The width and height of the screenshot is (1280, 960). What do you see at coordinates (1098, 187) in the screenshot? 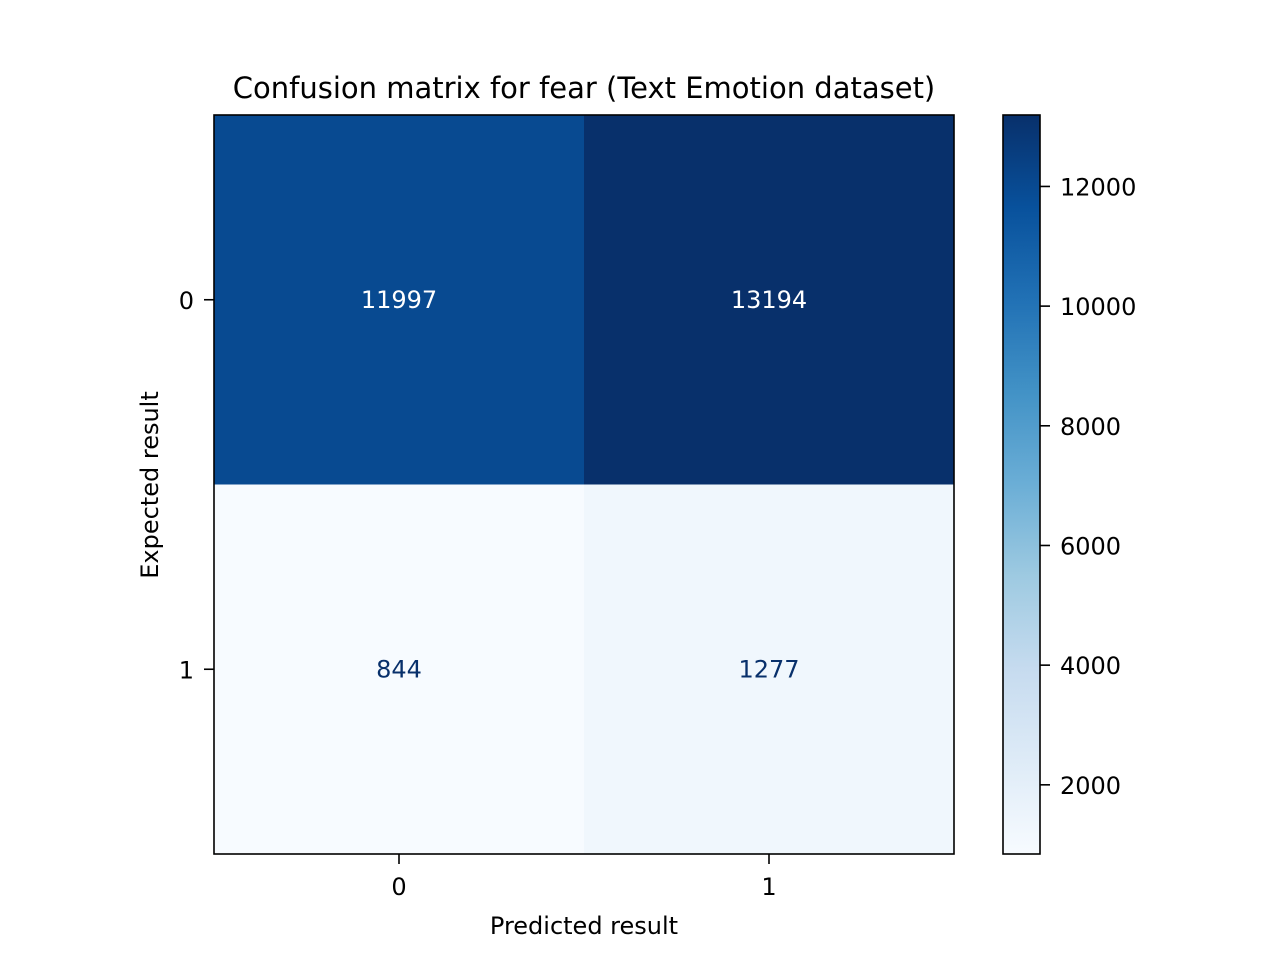
I see `colorbar-tick-label: 12000` at bounding box center [1098, 187].